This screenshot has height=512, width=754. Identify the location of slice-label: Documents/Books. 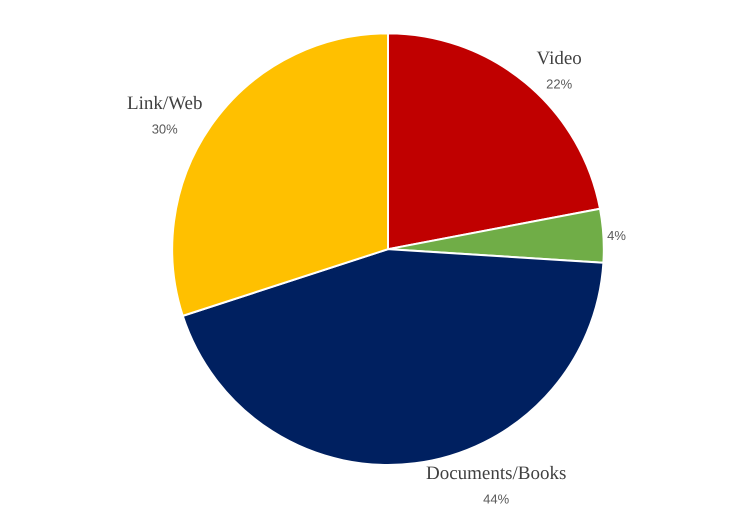
(496, 473).